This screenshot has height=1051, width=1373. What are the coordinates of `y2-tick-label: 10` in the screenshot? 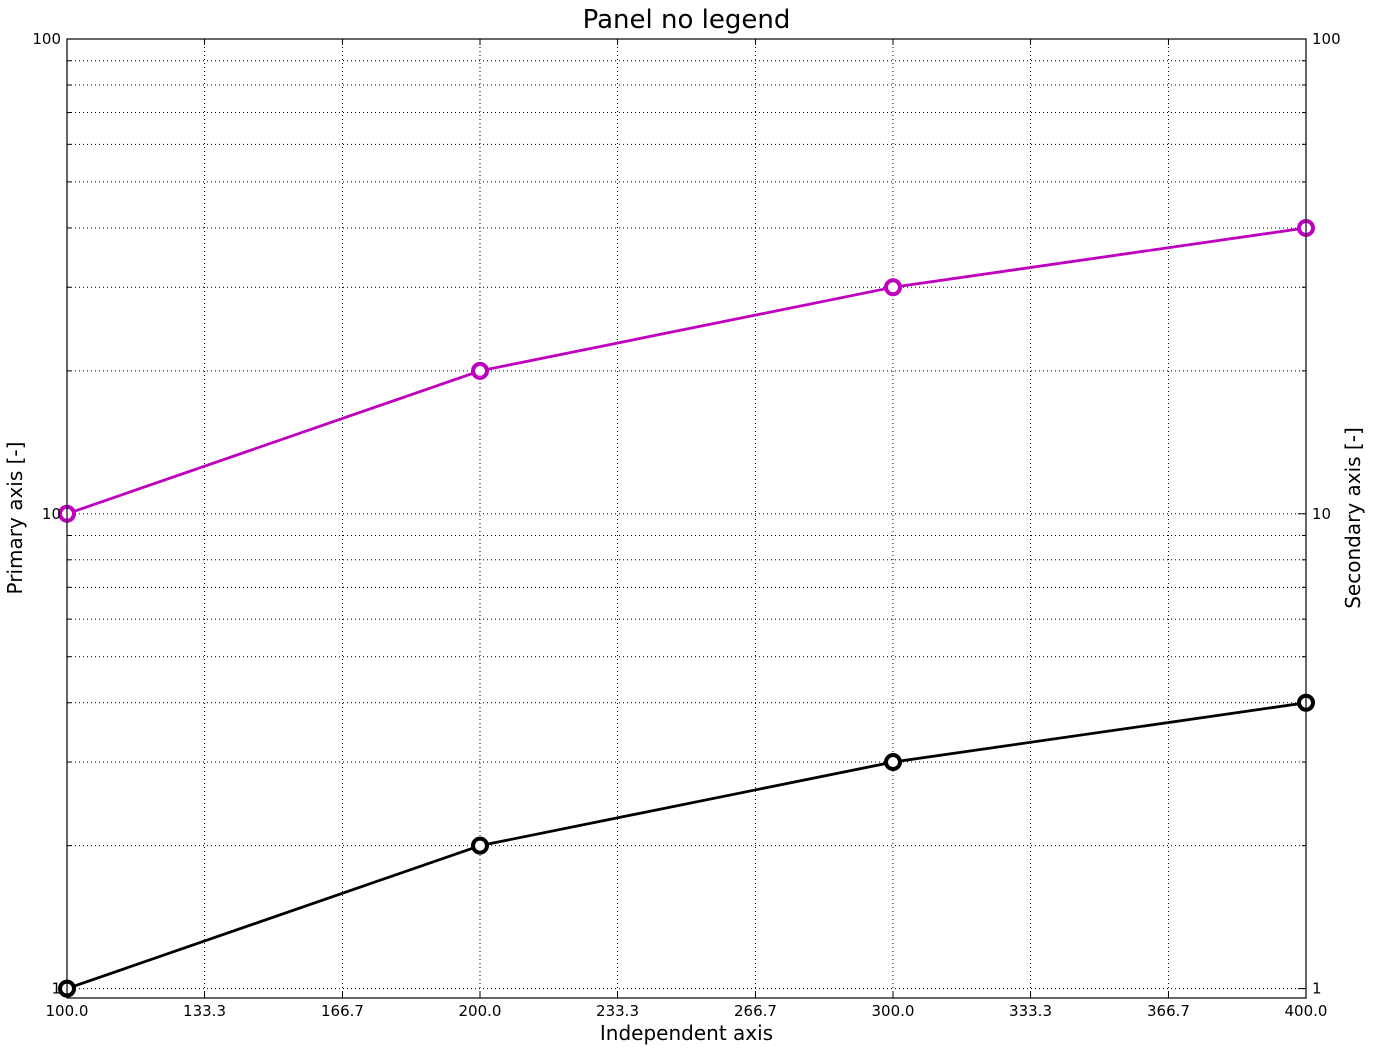 It's located at (1321, 514).